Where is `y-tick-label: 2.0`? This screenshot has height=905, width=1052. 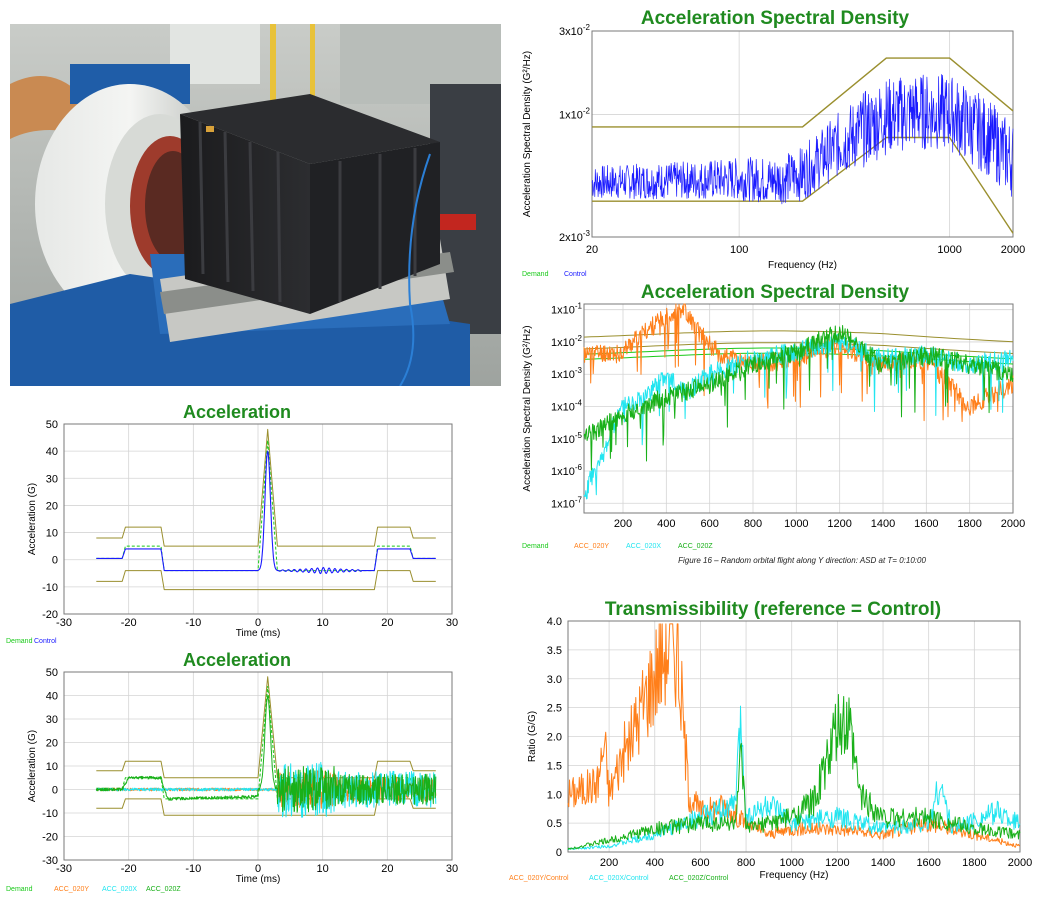
y-tick-label: 2.0 is located at coordinates (554, 738).